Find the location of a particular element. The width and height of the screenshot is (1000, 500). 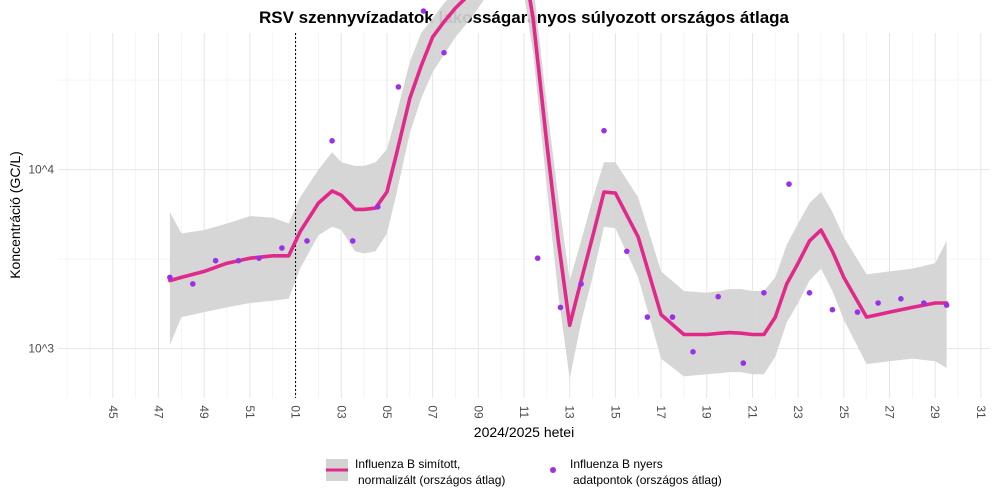

x-tick-label: 27 is located at coordinates (889, 412).